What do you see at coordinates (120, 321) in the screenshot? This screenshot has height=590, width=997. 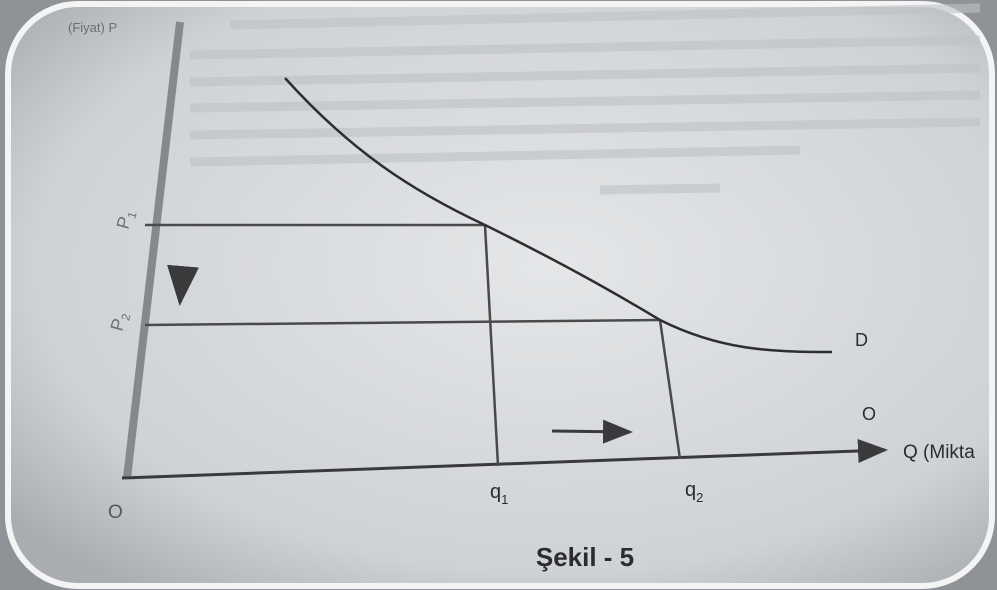 I see `price-label: P2` at bounding box center [120, 321].